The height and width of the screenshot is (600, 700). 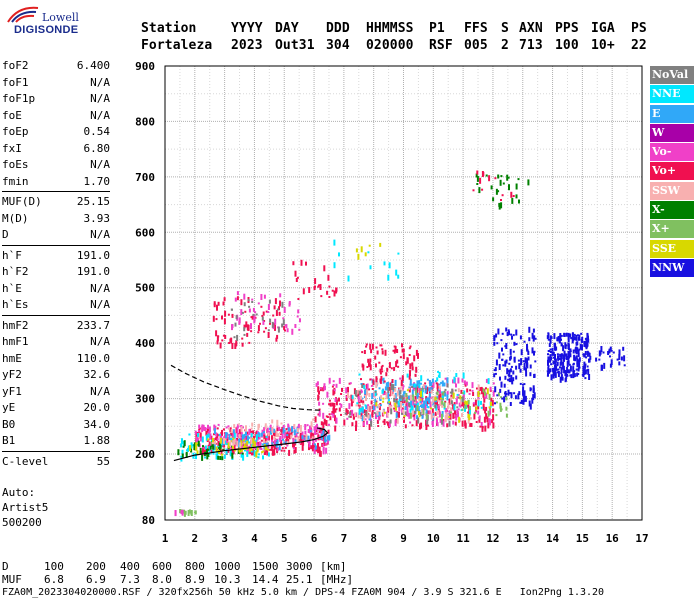 What do you see at coordinates (227, 566) in the screenshot?
I see `row-value: 1000` at bounding box center [227, 566].